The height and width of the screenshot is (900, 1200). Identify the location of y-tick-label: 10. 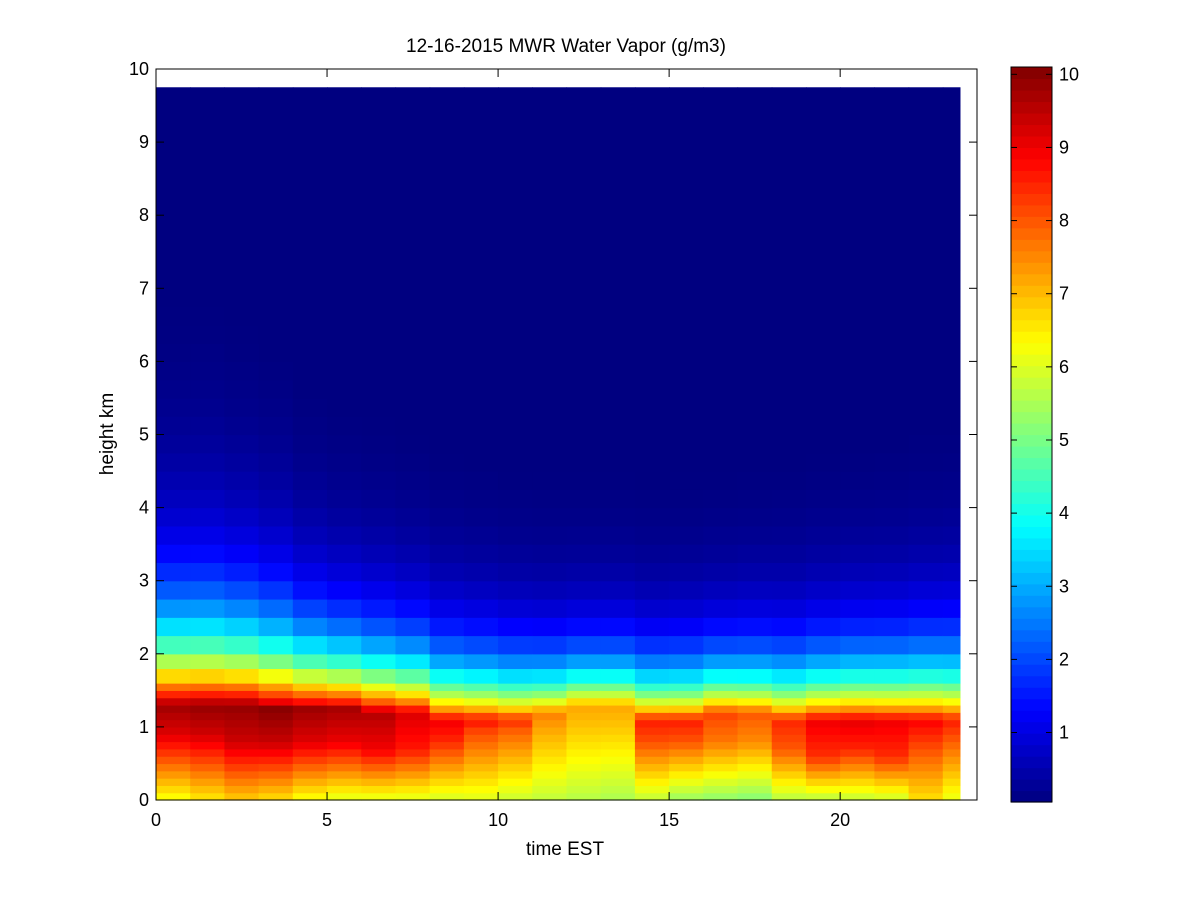
(139, 69).